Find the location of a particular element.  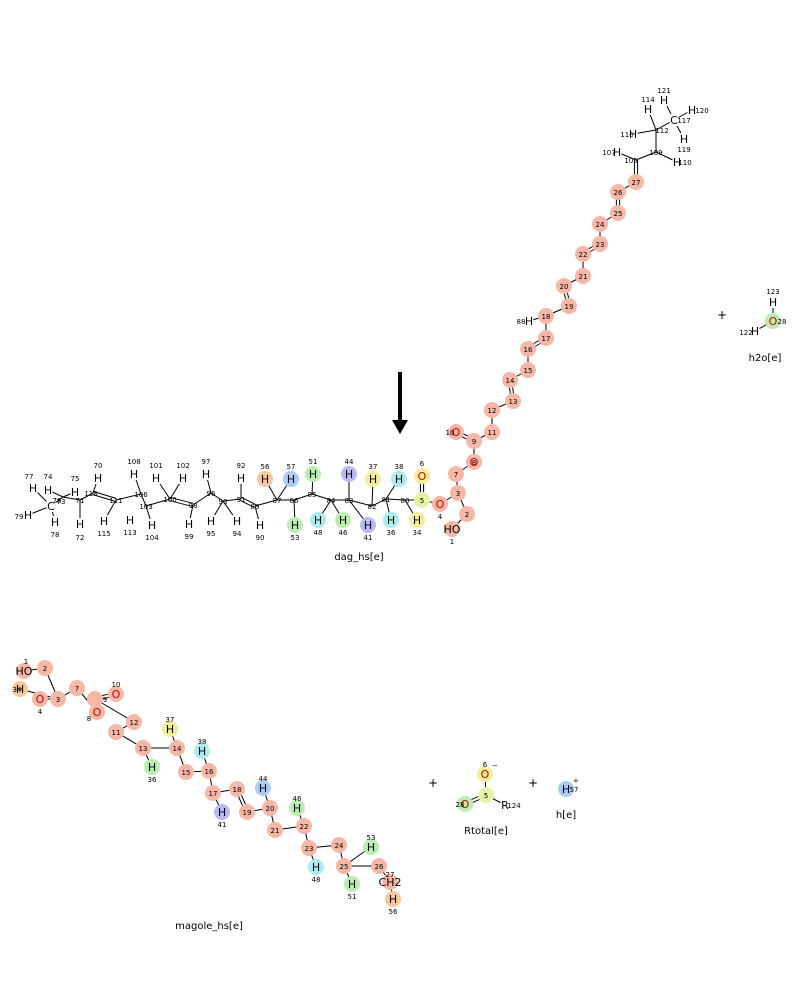

atom-number: 109 is located at coordinates (655, 153).